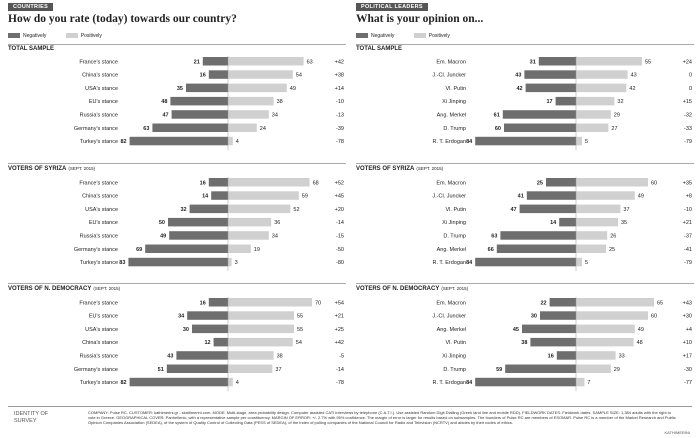 This screenshot has width=700, height=438. I want to click on negative-value-label: 59, so click(499, 370).